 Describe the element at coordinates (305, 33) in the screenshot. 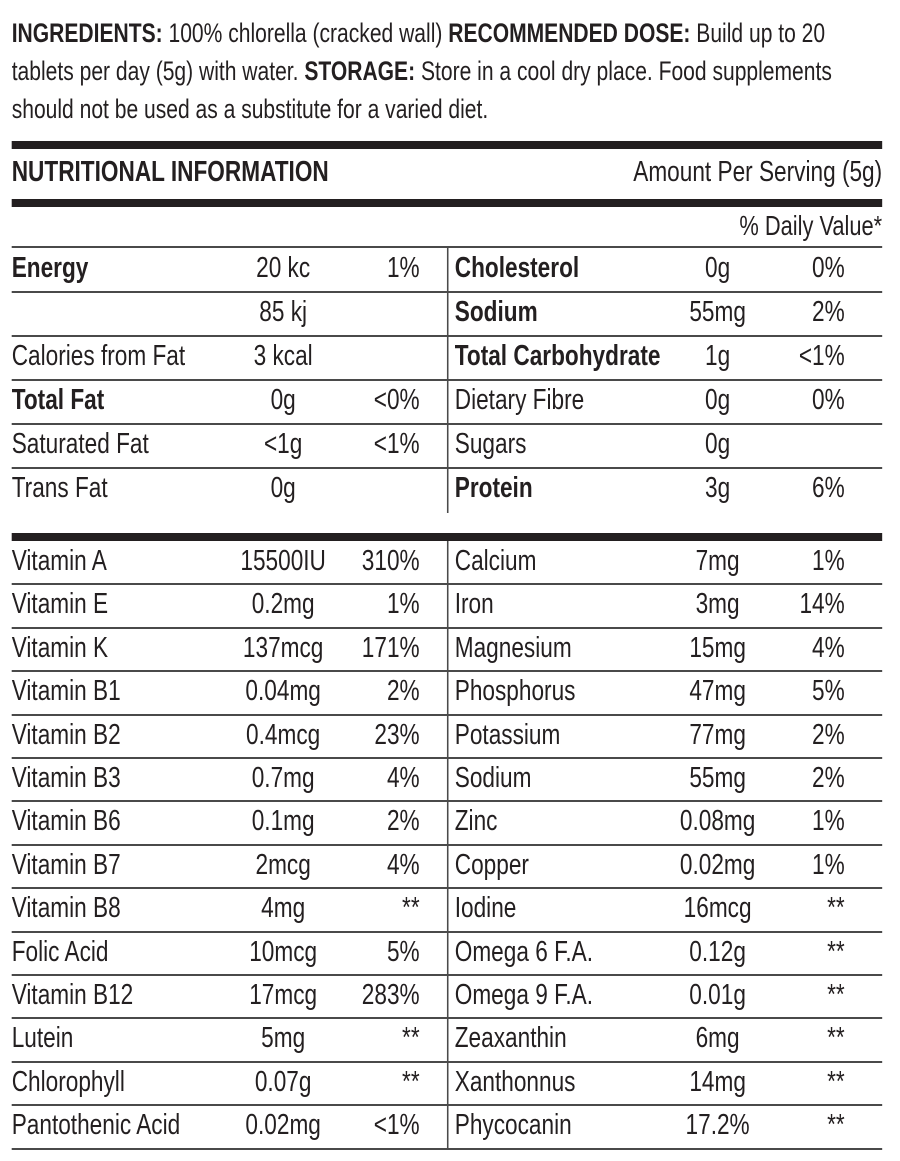

I see `ingredients-text: 100% chlorella (cracked wall)` at that location.